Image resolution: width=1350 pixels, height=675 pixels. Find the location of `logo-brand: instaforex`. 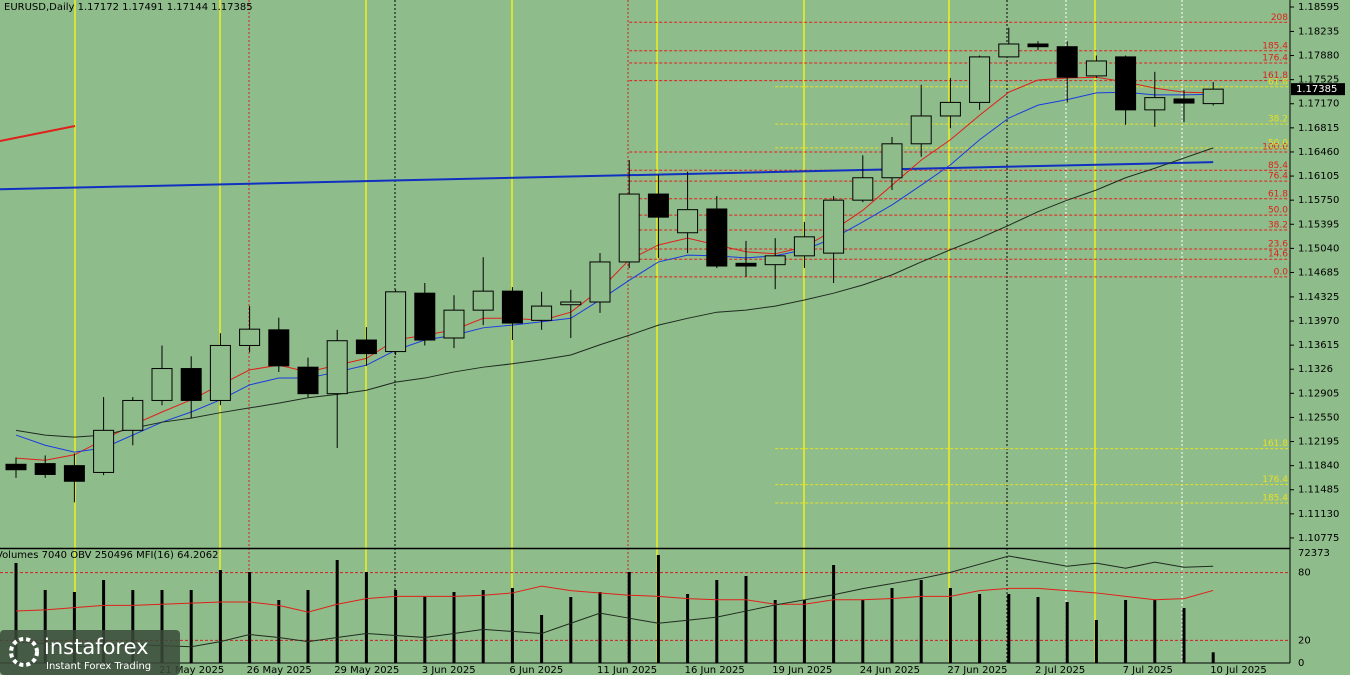

logo-brand: instaforex is located at coordinates (96, 647).